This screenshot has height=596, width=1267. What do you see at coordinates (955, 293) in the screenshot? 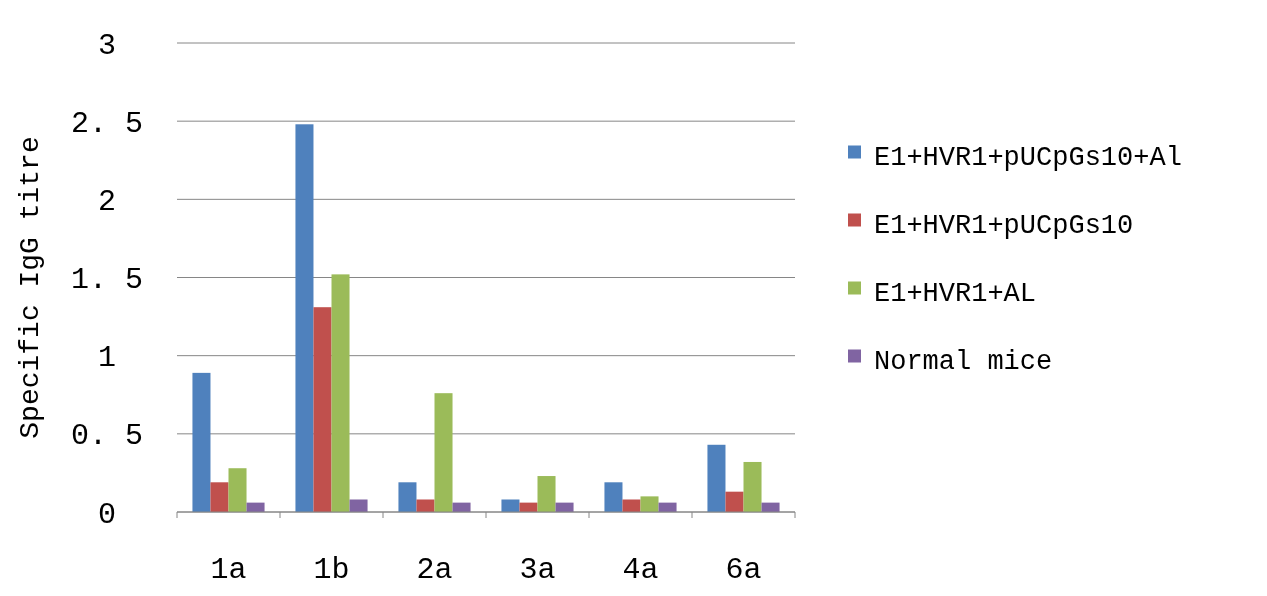
I see `legend-label: E1+HVR1+AL` at bounding box center [955, 293].